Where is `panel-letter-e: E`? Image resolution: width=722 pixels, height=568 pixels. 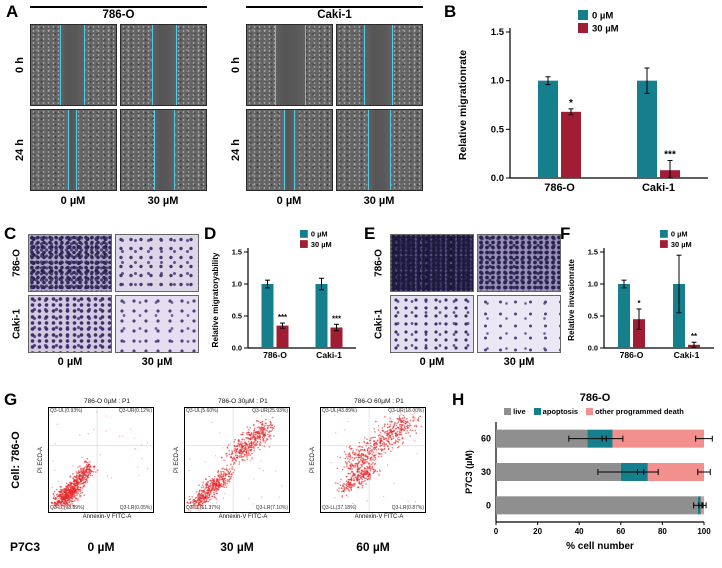
panel-letter-e: E is located at coordinates (370, 233).